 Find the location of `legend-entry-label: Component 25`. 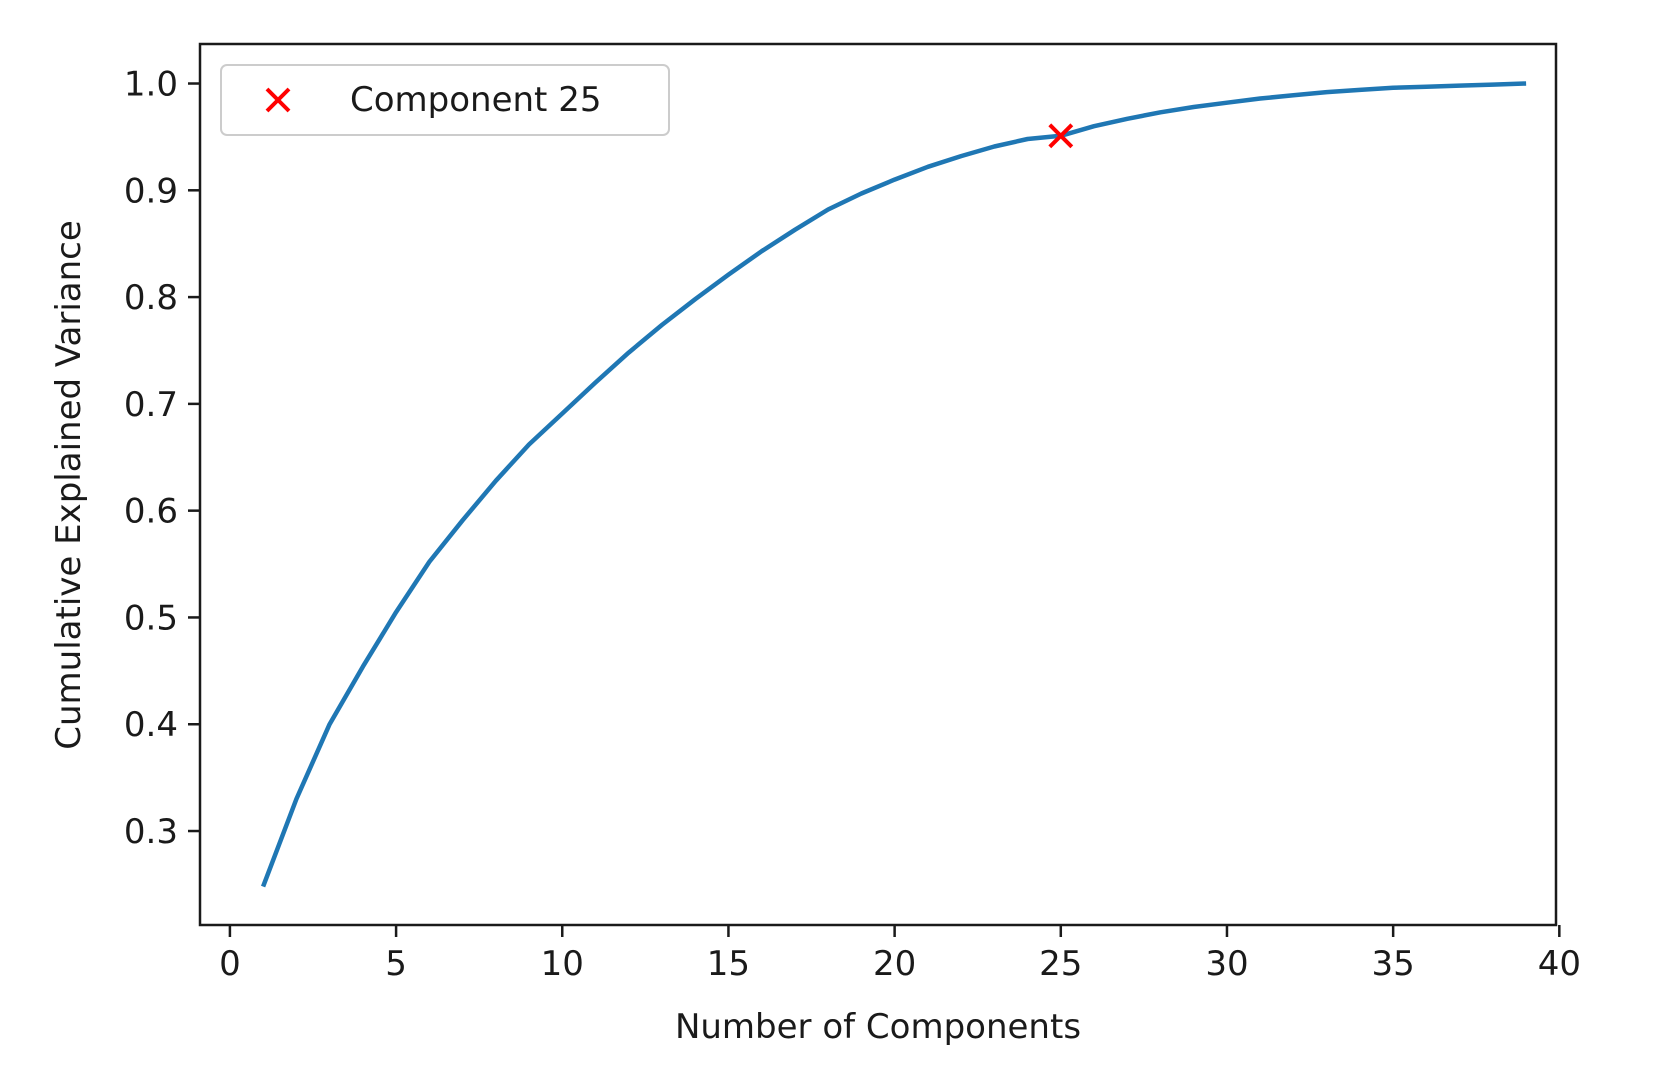

legend-entry-label: Component 25 is located at coordinates (475, 100).